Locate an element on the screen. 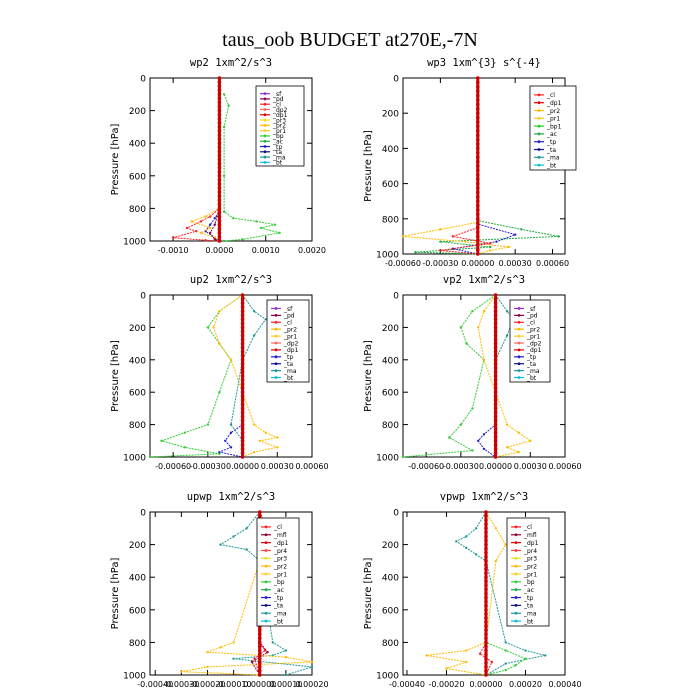 The image size is (700, 700). legend-marker-tp is located at coordinates (266, 597).